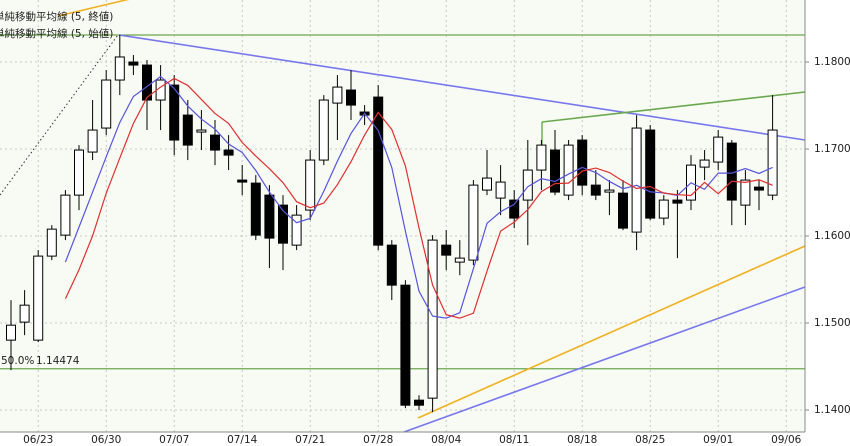 Image resolution: width=850 pixels, height=446 pixels. What do you see at coordinates (446, 440) in the screenshot?
I see `x-tick-label: 08/04` at bounding box center [446, 440].